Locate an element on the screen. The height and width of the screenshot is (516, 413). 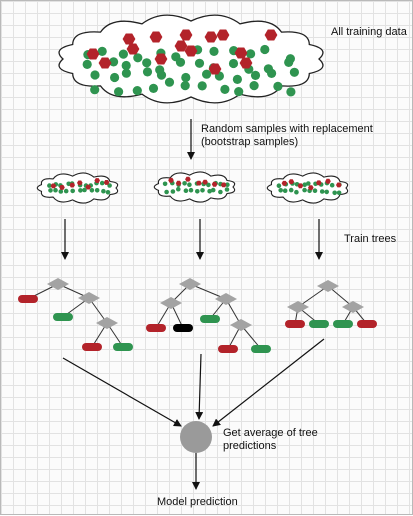
model-prediction-label: Model prediction is located at coordinates (197, 502).